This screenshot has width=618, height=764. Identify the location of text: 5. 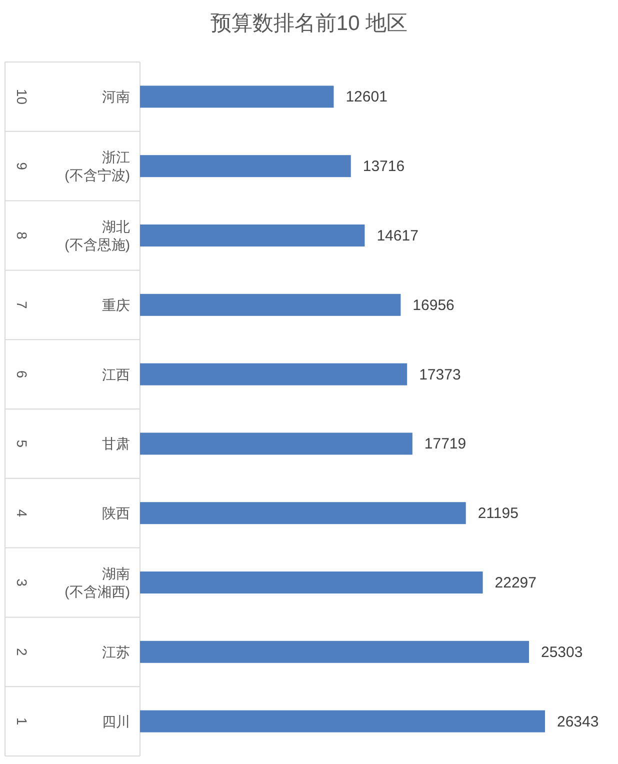
(22, 444).